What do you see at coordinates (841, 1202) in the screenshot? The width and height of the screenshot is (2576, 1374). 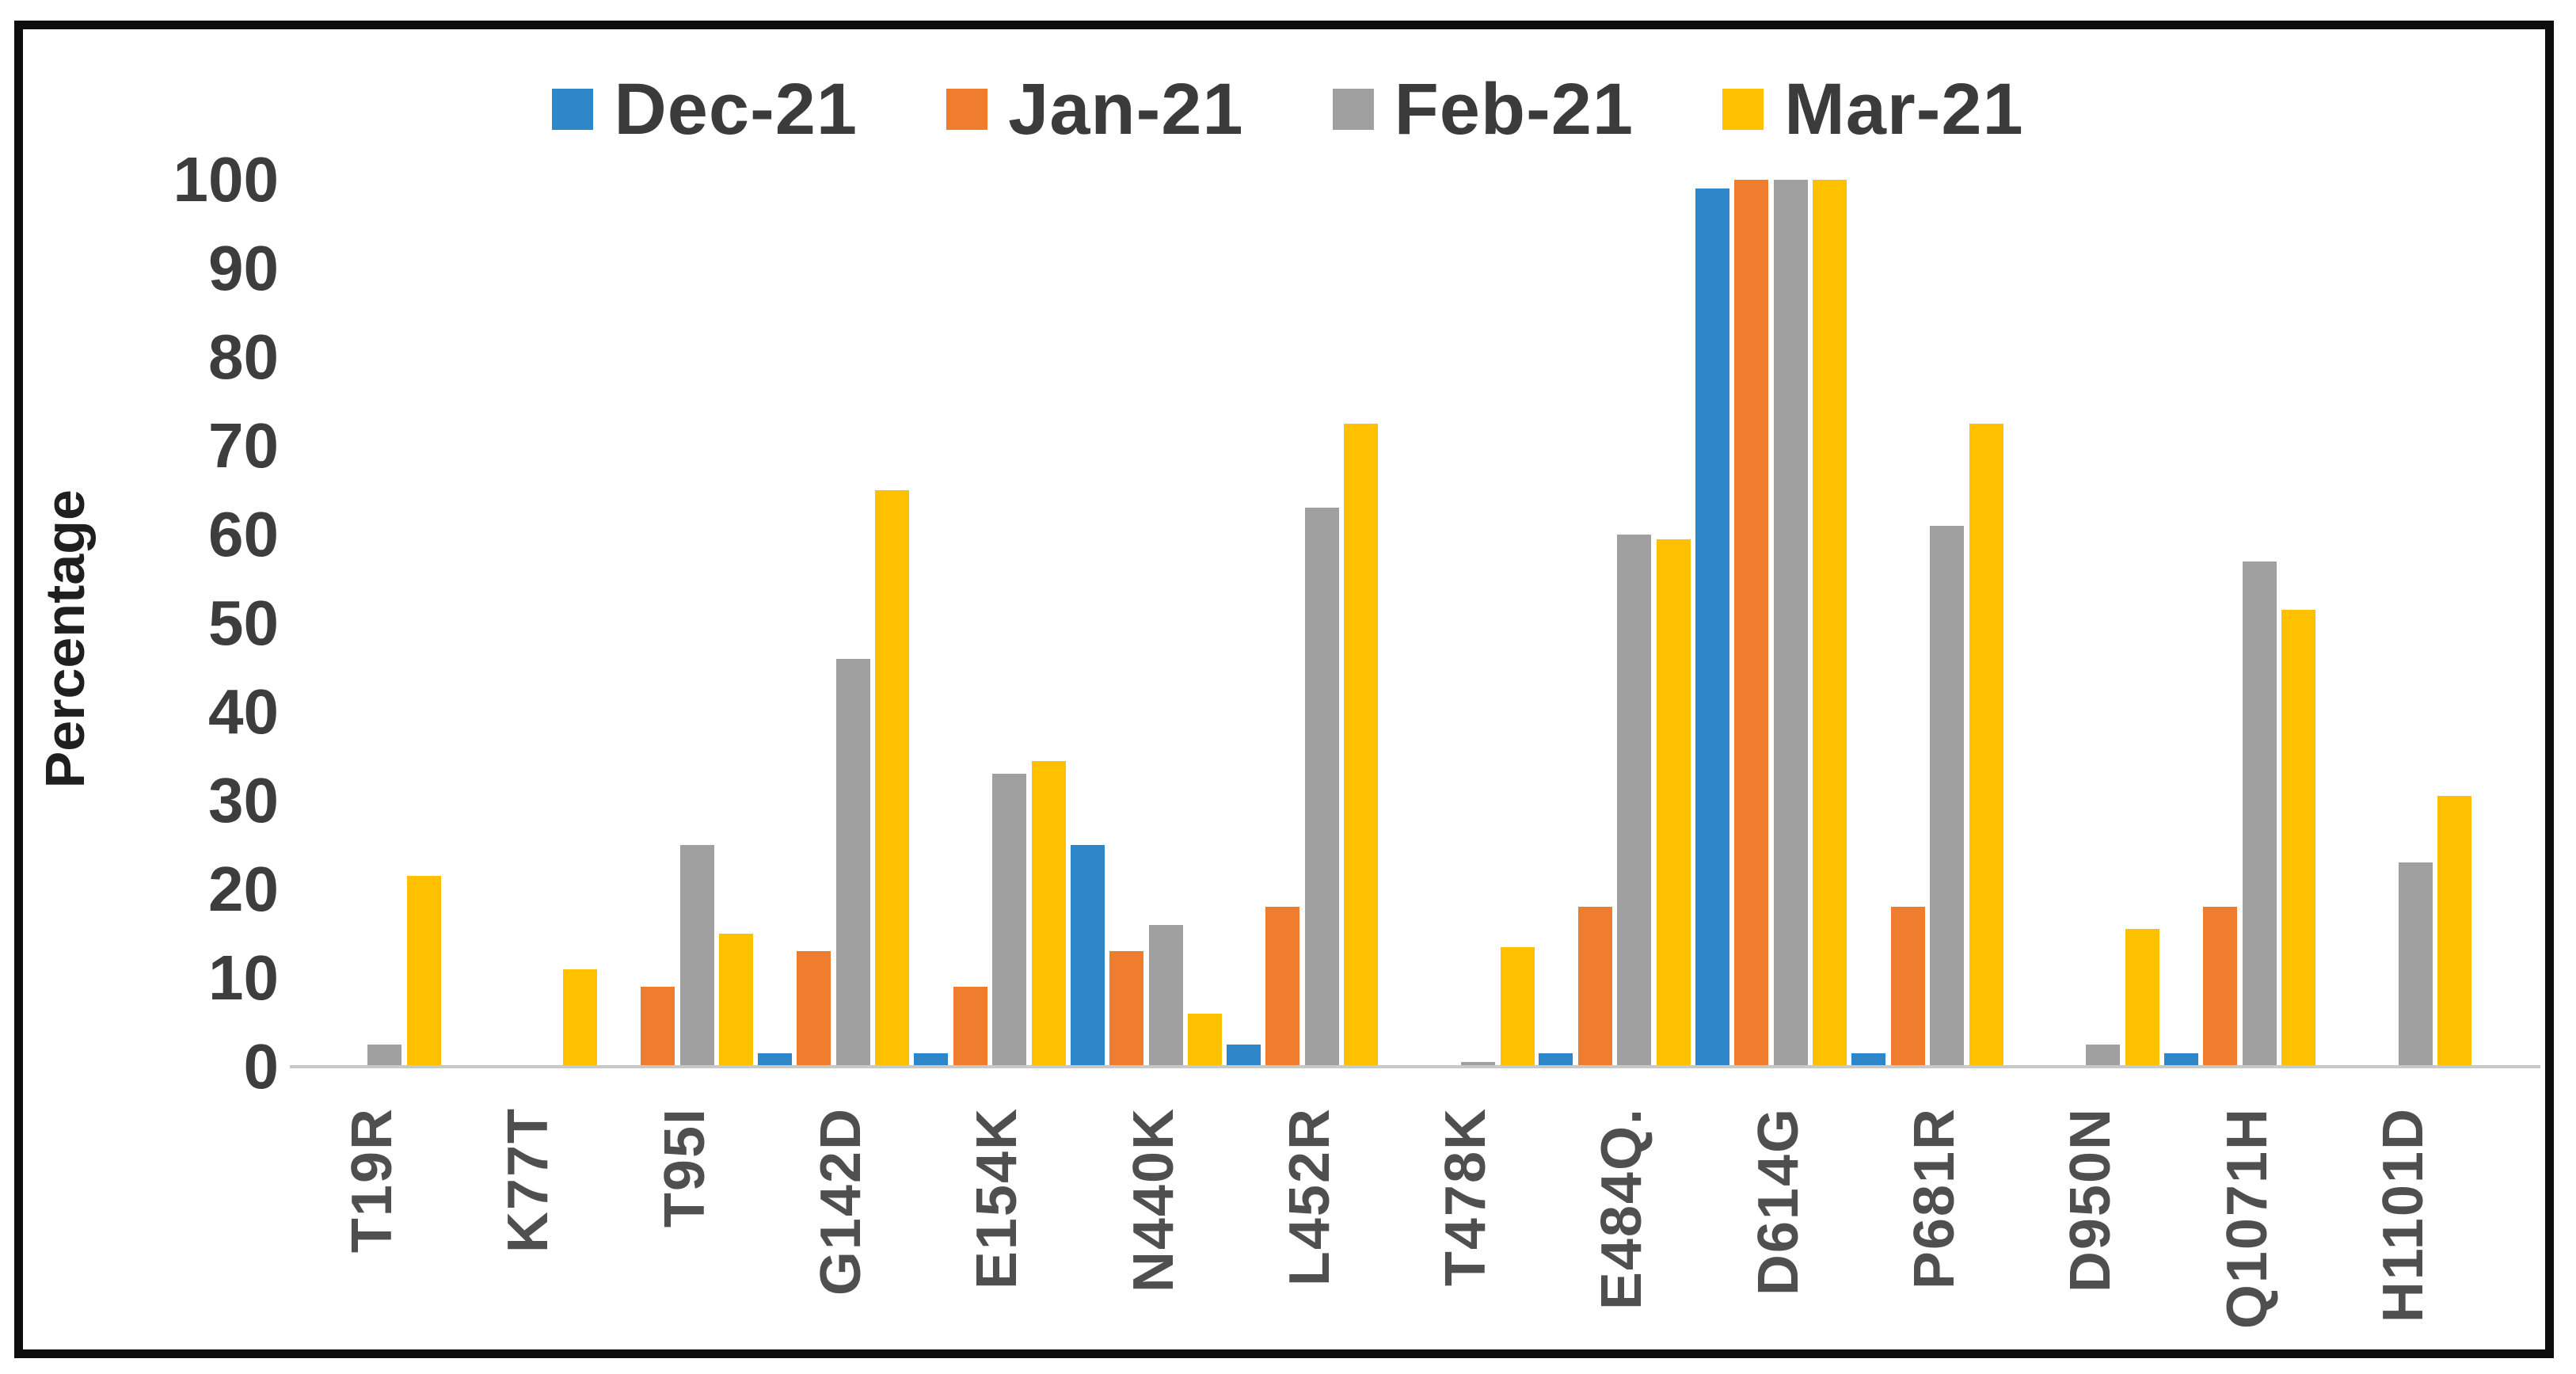 I see `x-category-label-text: G142D` at bounding box center [841, 1202].